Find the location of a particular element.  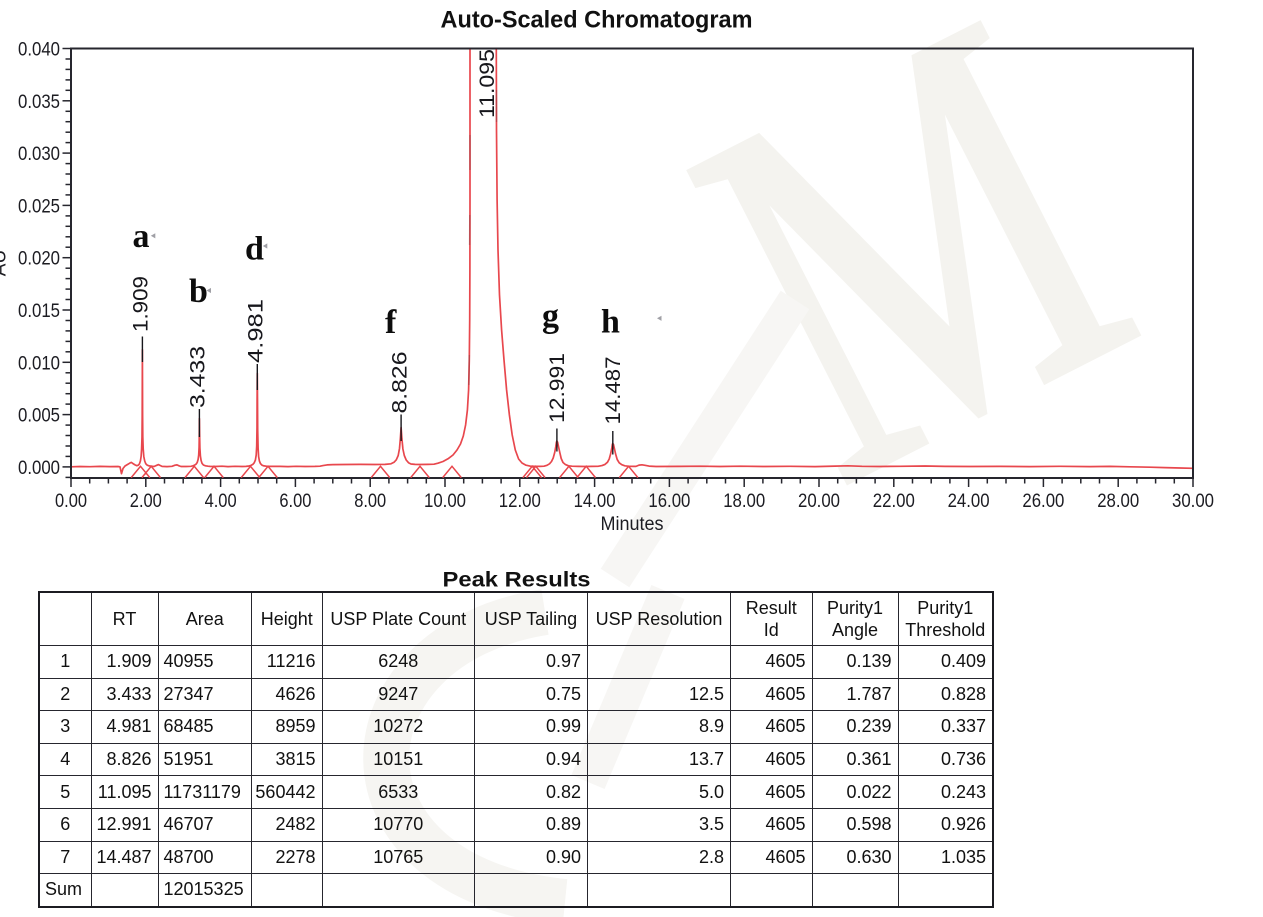

svg-text: 10.00 is located at coordinates (445, 501).